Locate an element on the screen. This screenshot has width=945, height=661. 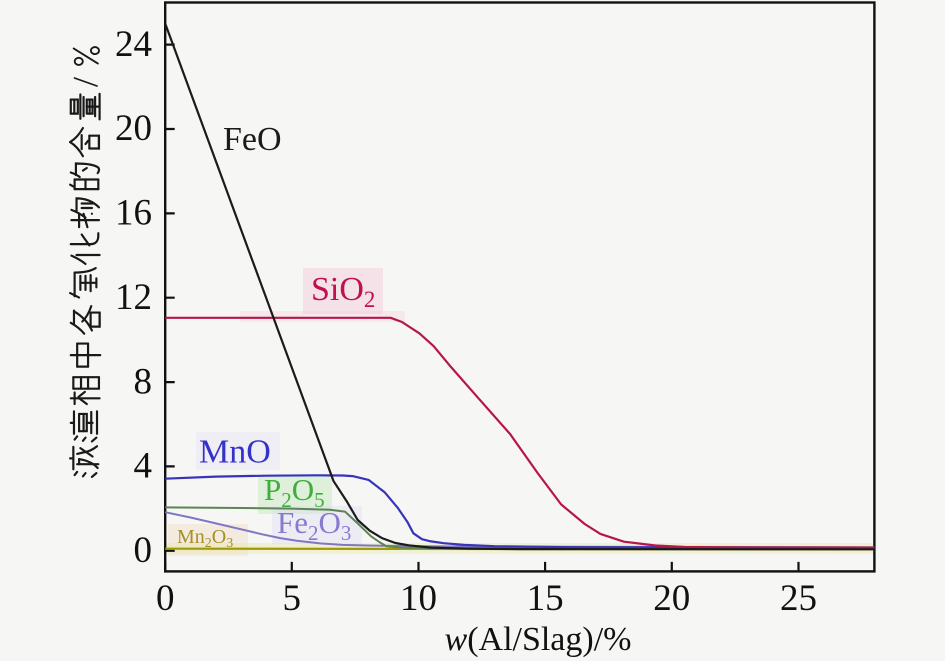
svg-text: Mn2​O3​ is located at coordinates (205, 538).